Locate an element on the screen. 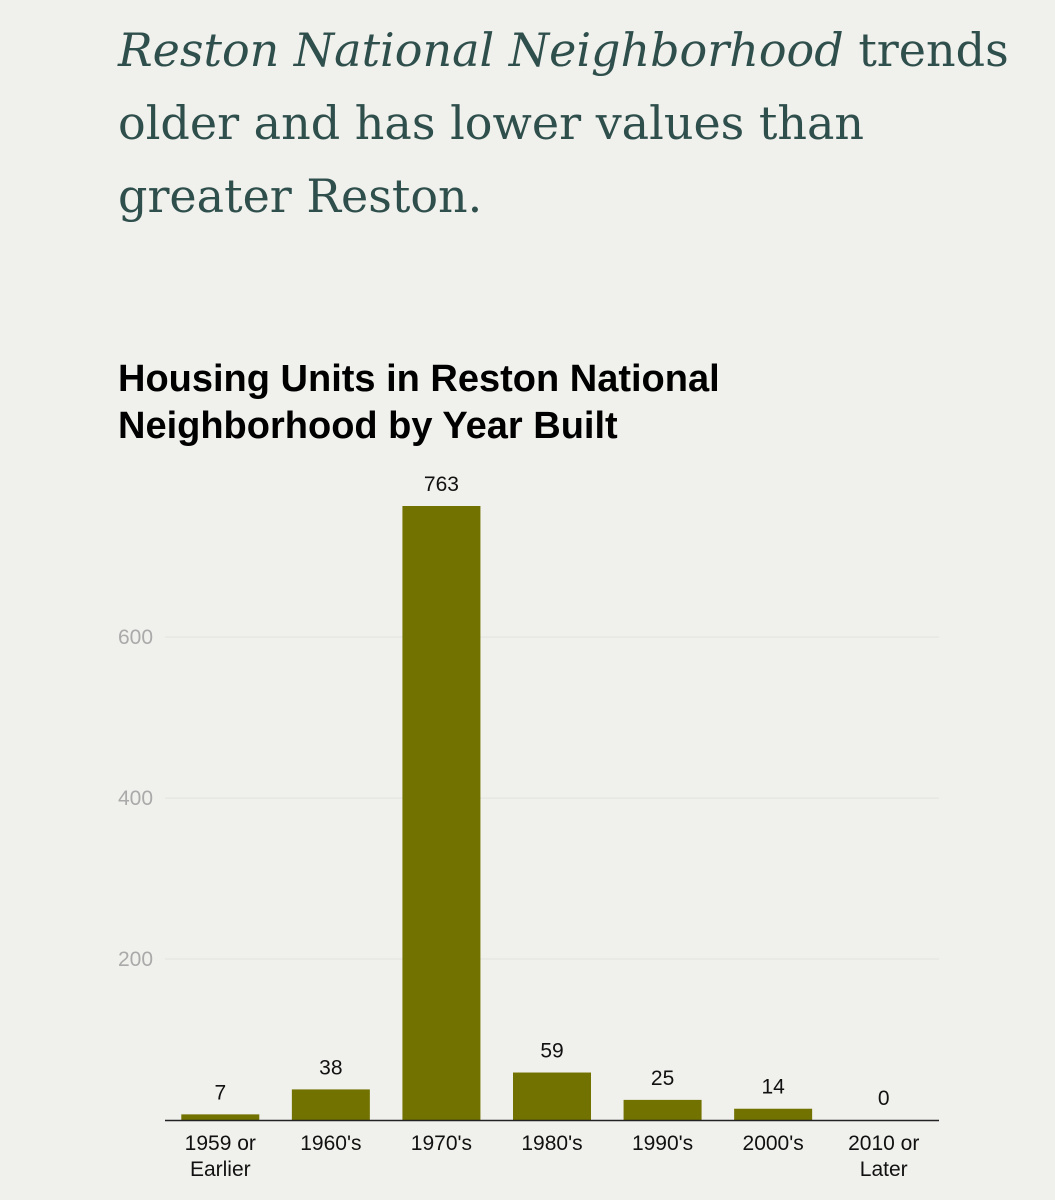 This screenshot has height=1200, width=1055. x-tick-label: 2010 or Later is located at coordinates (883, 1156).